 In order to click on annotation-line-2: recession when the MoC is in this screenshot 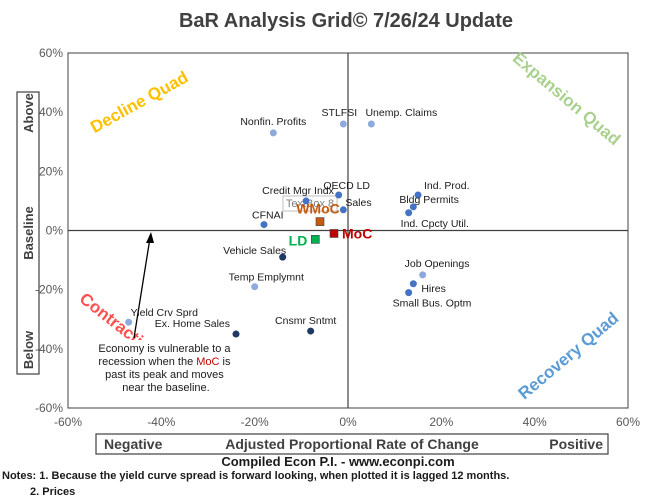, I will do `click(164, 362)`.